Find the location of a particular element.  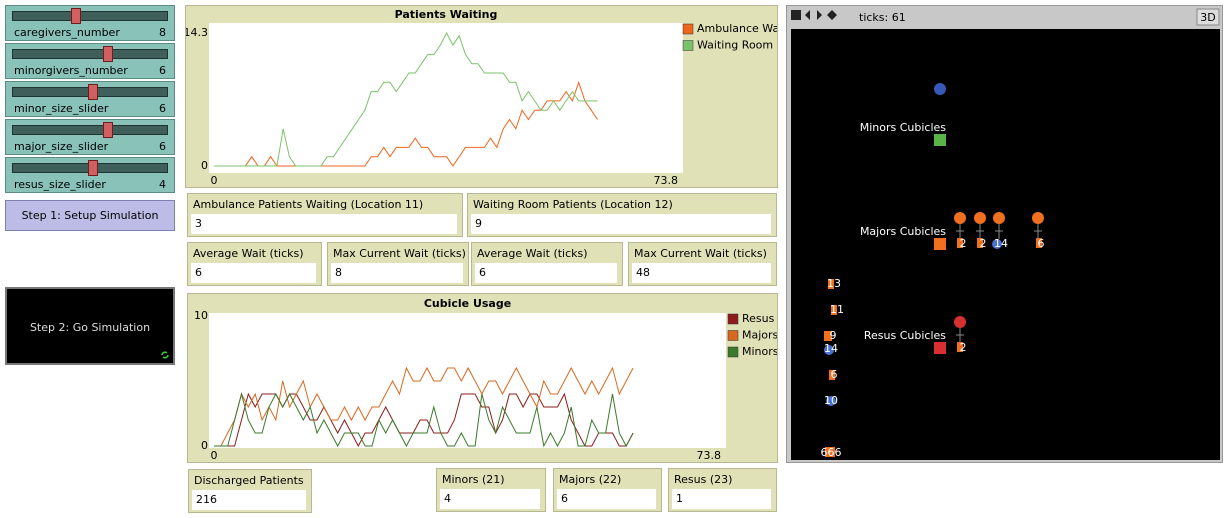

go-button: Step 2: Go Simulation is located at coordinates (90, 326).